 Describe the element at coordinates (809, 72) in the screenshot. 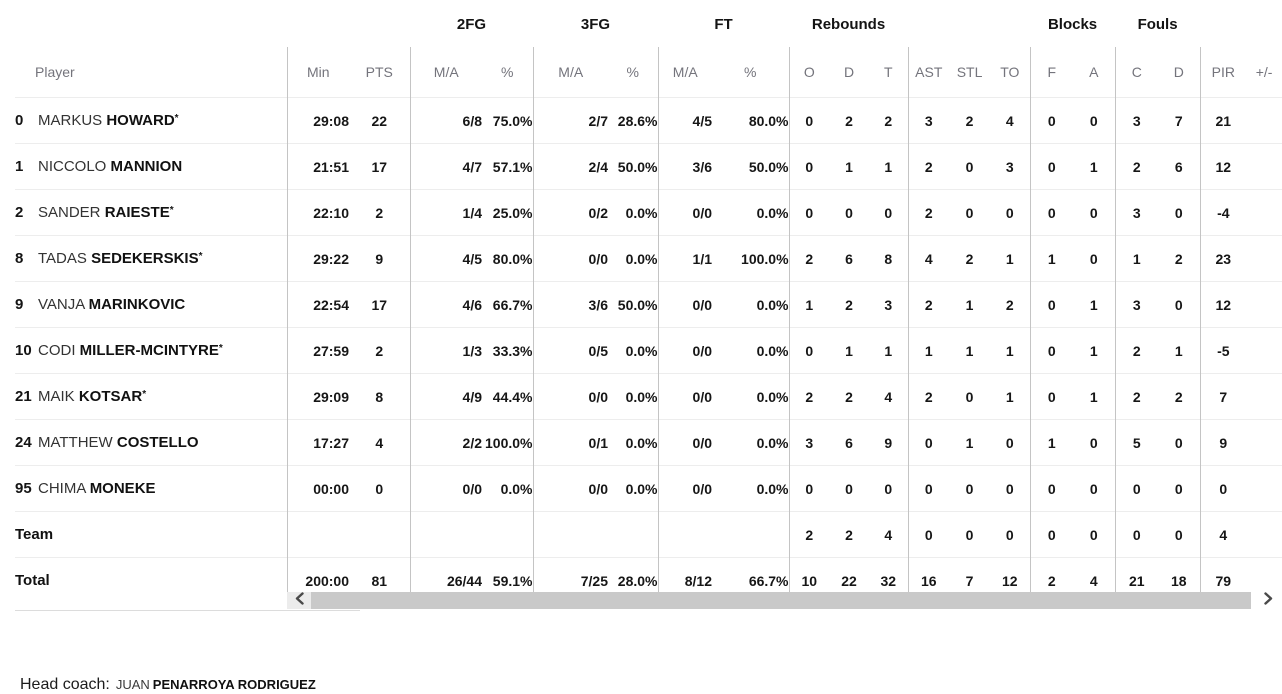

I see `column-header: O` at that location.